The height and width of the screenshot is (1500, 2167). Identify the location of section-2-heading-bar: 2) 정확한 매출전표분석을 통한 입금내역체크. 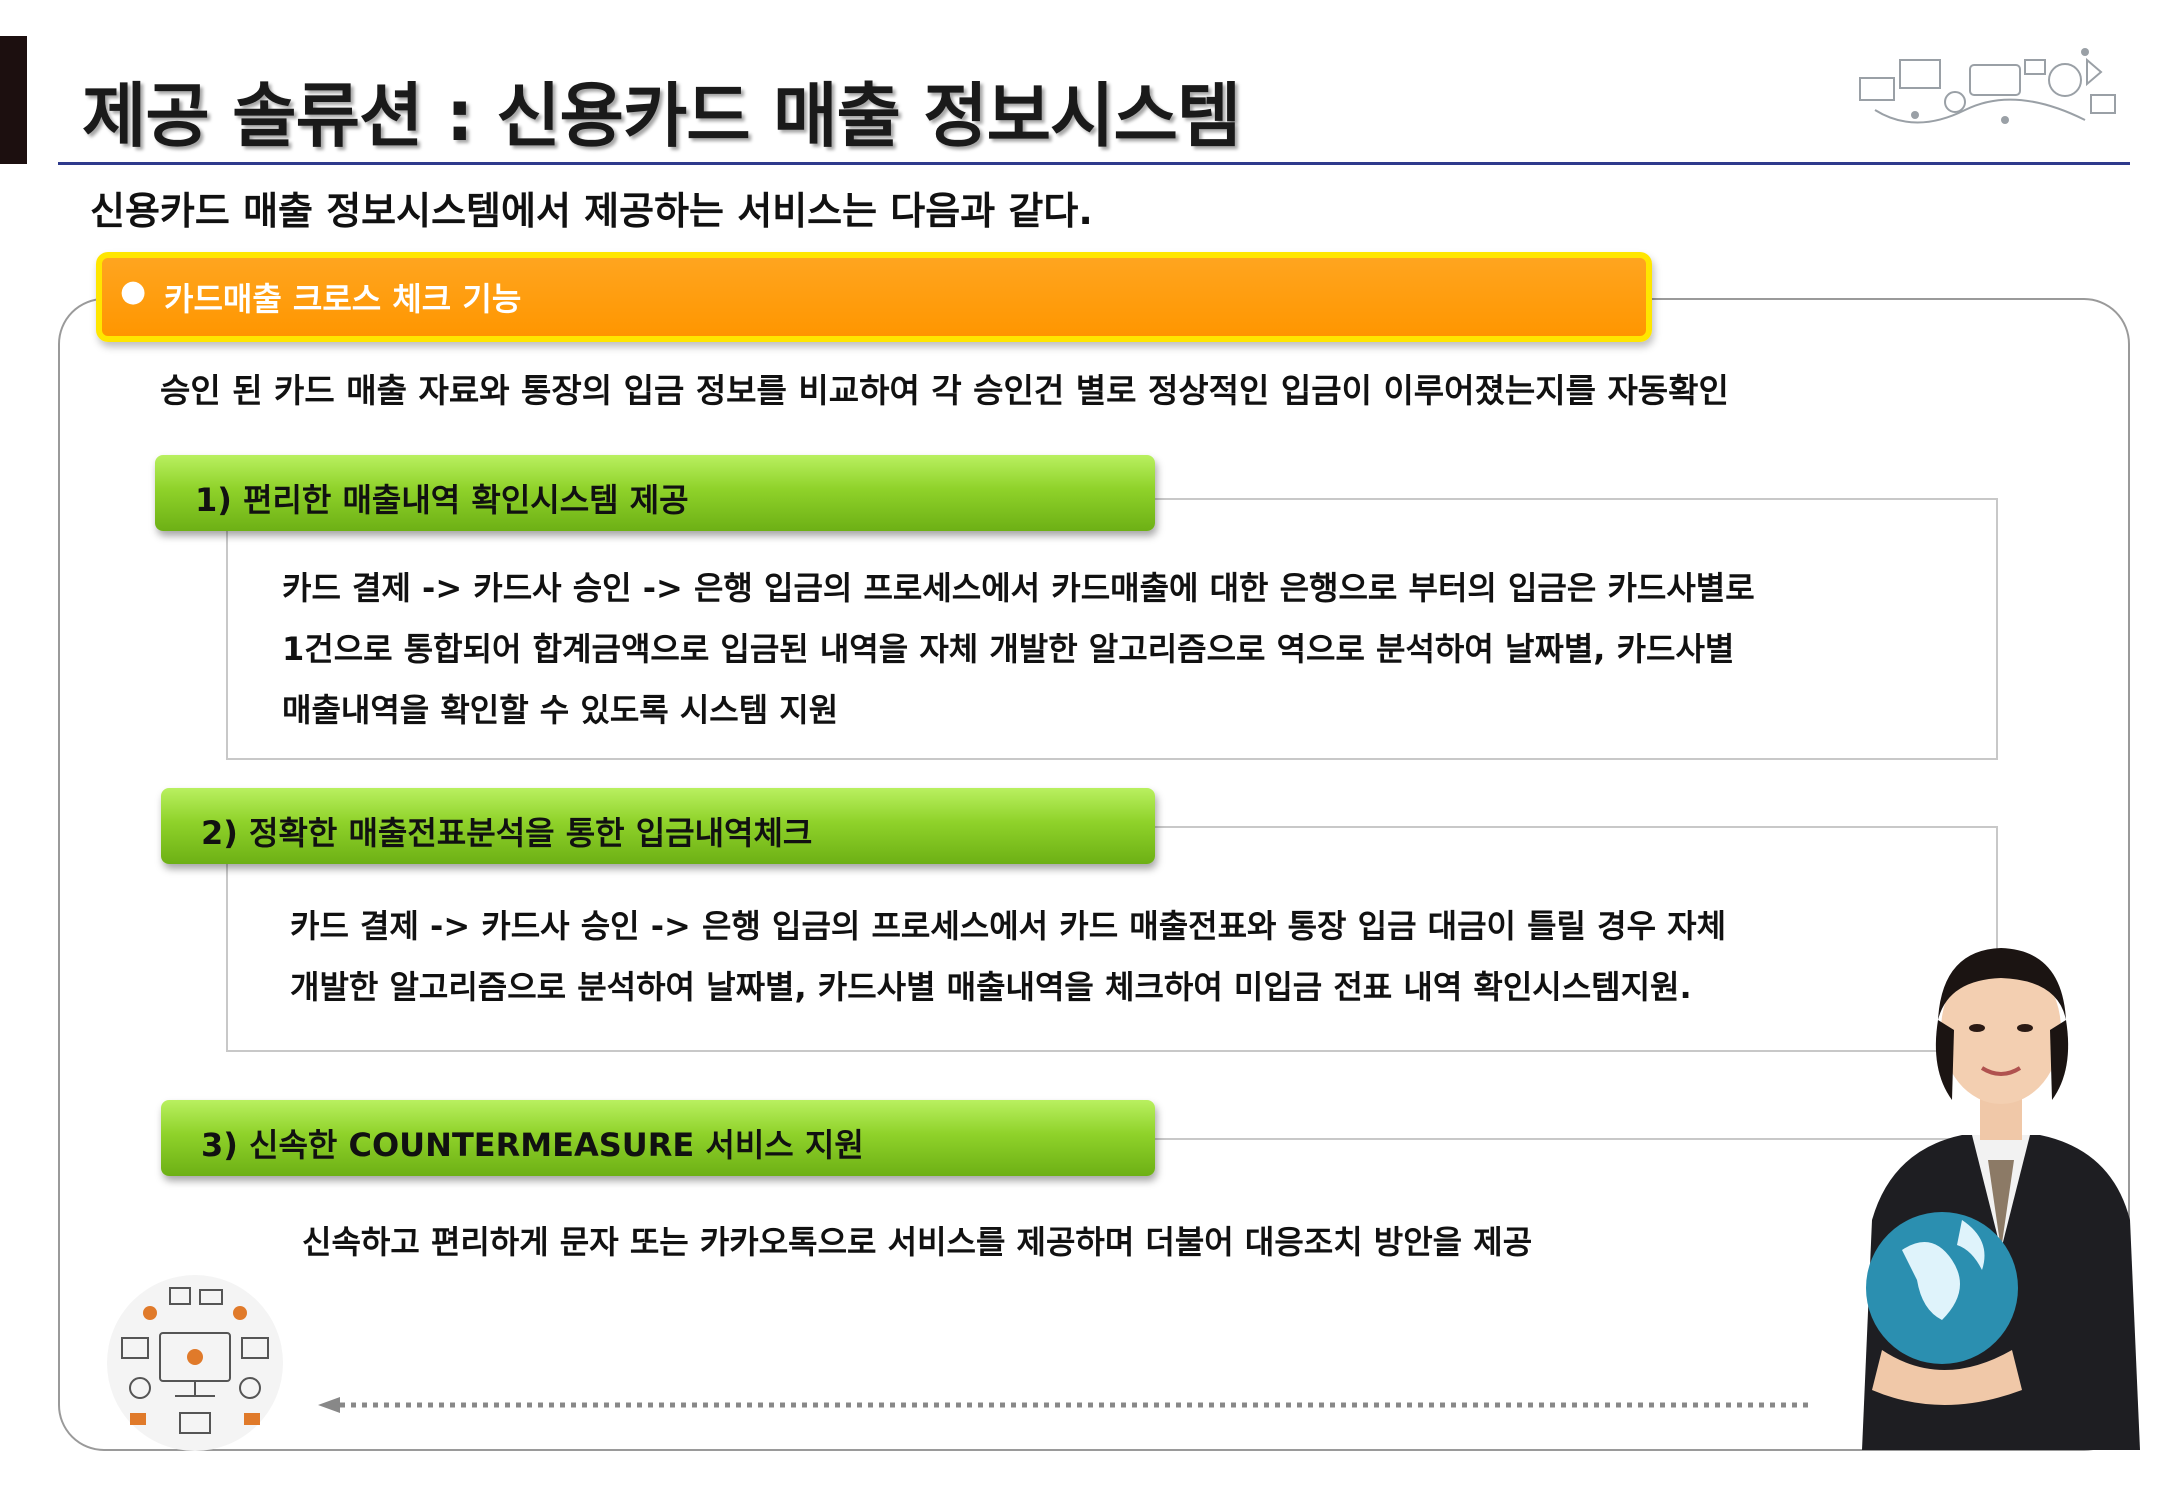
(658, 826).